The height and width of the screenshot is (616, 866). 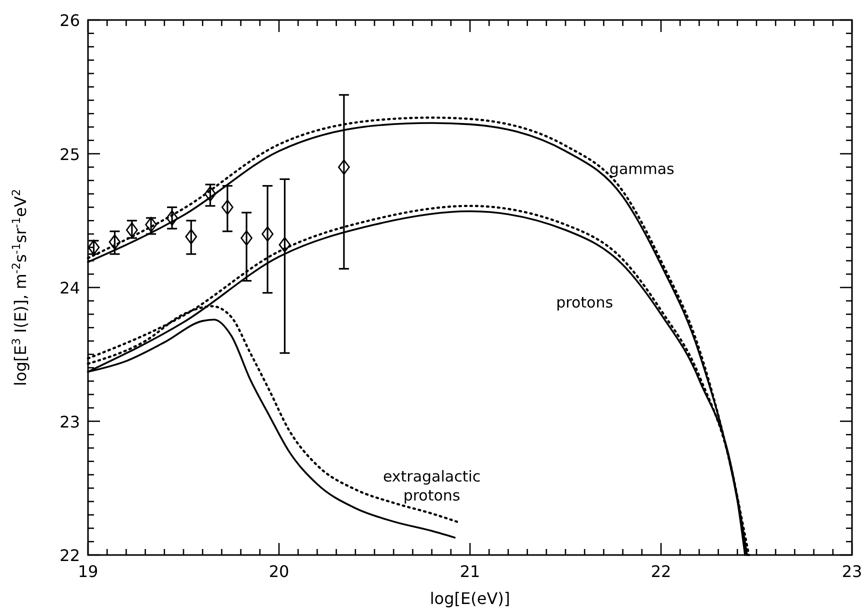 What do you see at coordinates (70, 20) in the screenshot?
I see `y-tick-label: 26` at bounding box center [70, 20].